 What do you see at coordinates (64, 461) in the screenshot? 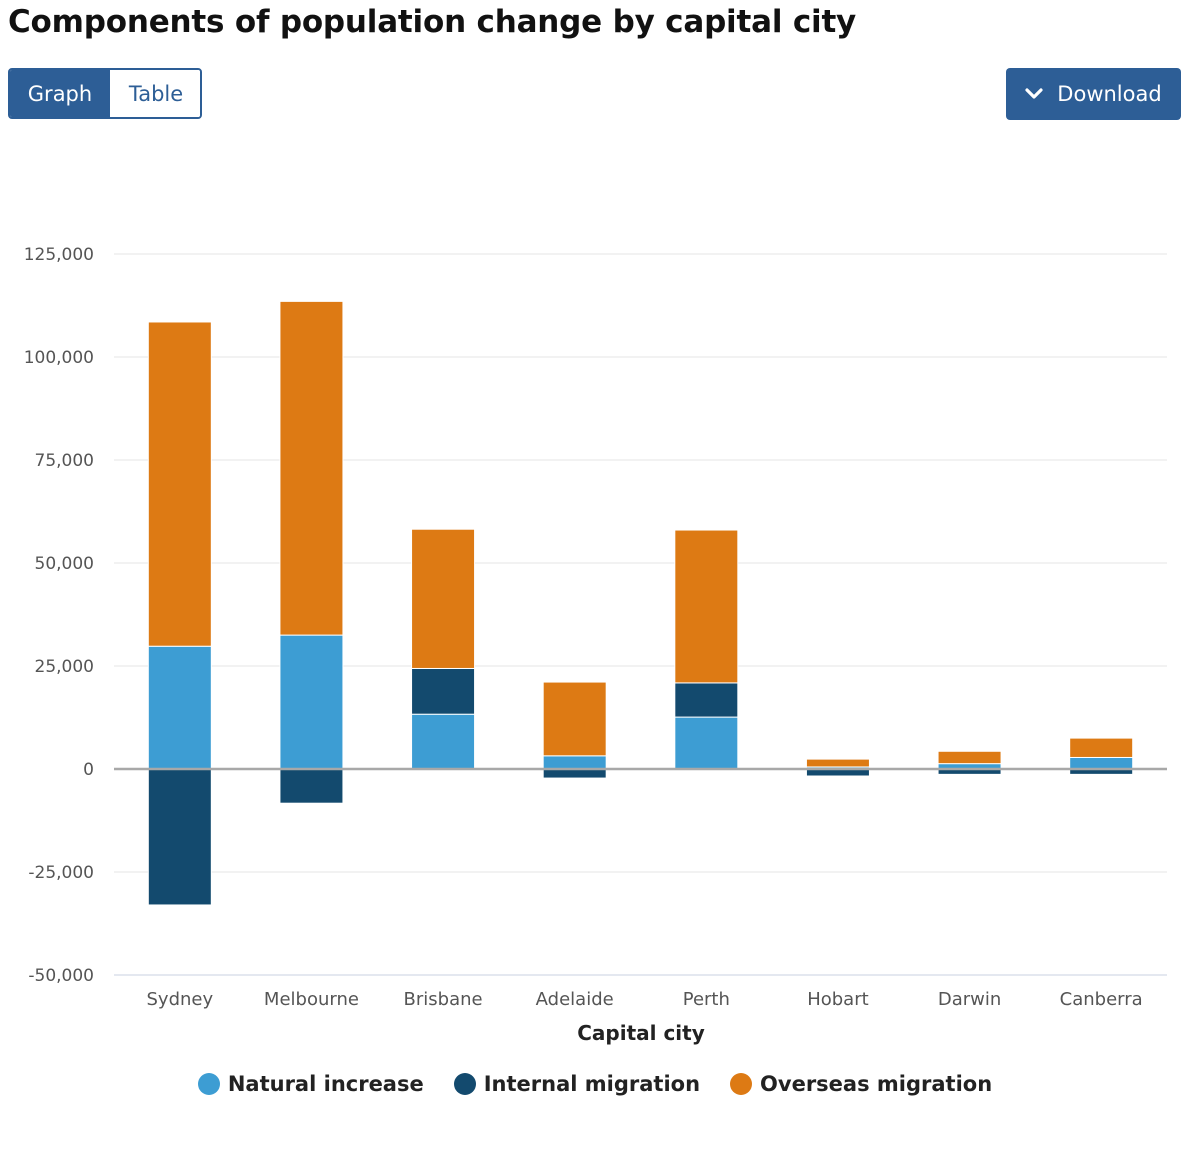
I see `y-tick-label: 75,000` at bounding box center [64, 461].